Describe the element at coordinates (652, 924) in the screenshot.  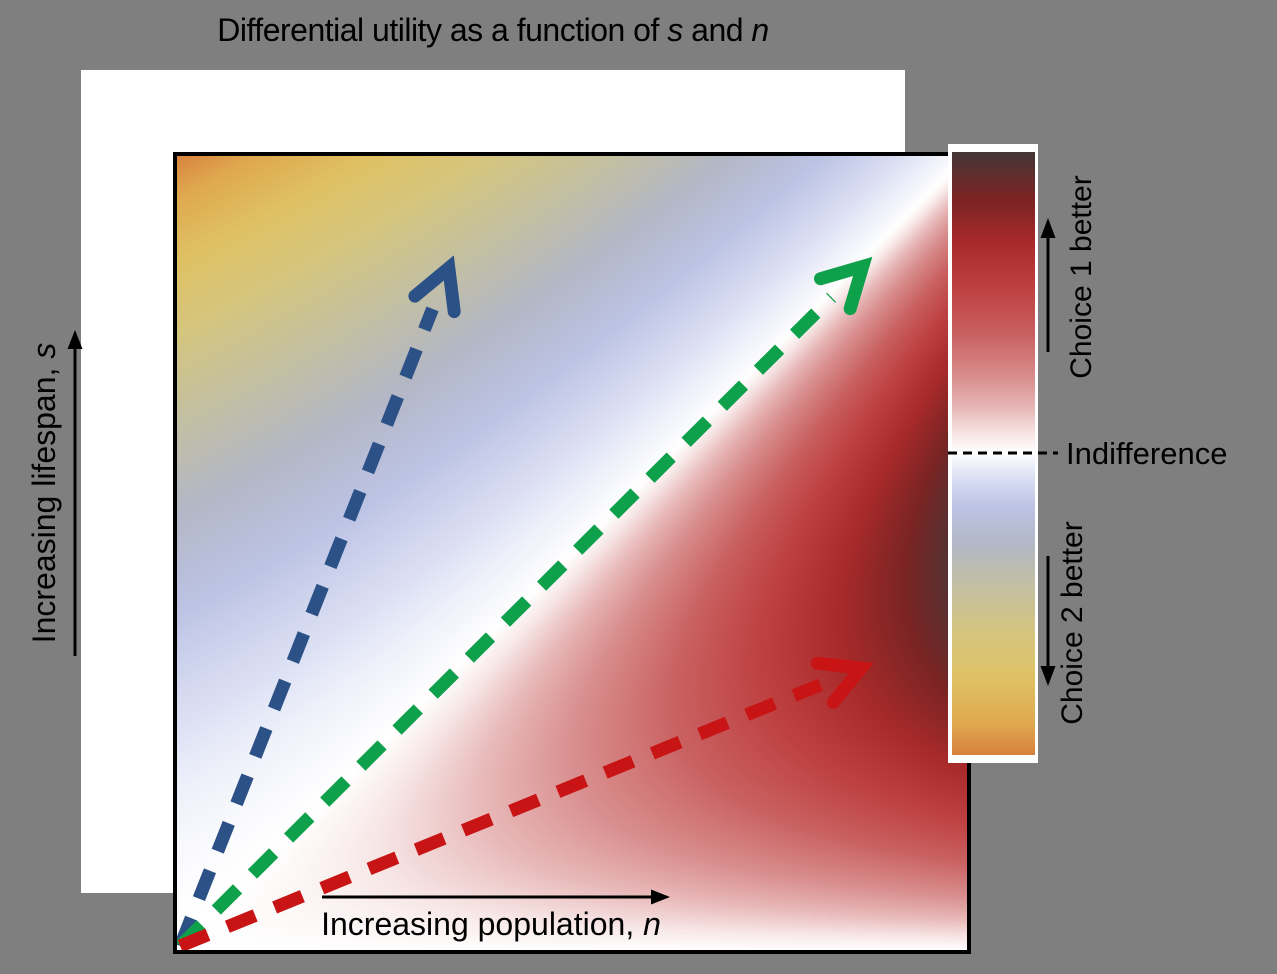
I see `x-axis-var: n` at that location.